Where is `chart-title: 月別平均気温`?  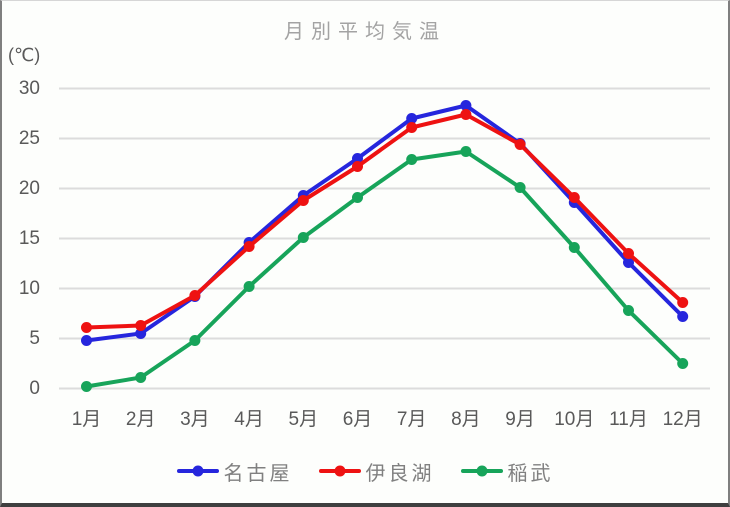
chart-title: 月別平均気温 is located at coordinates (365, 32).